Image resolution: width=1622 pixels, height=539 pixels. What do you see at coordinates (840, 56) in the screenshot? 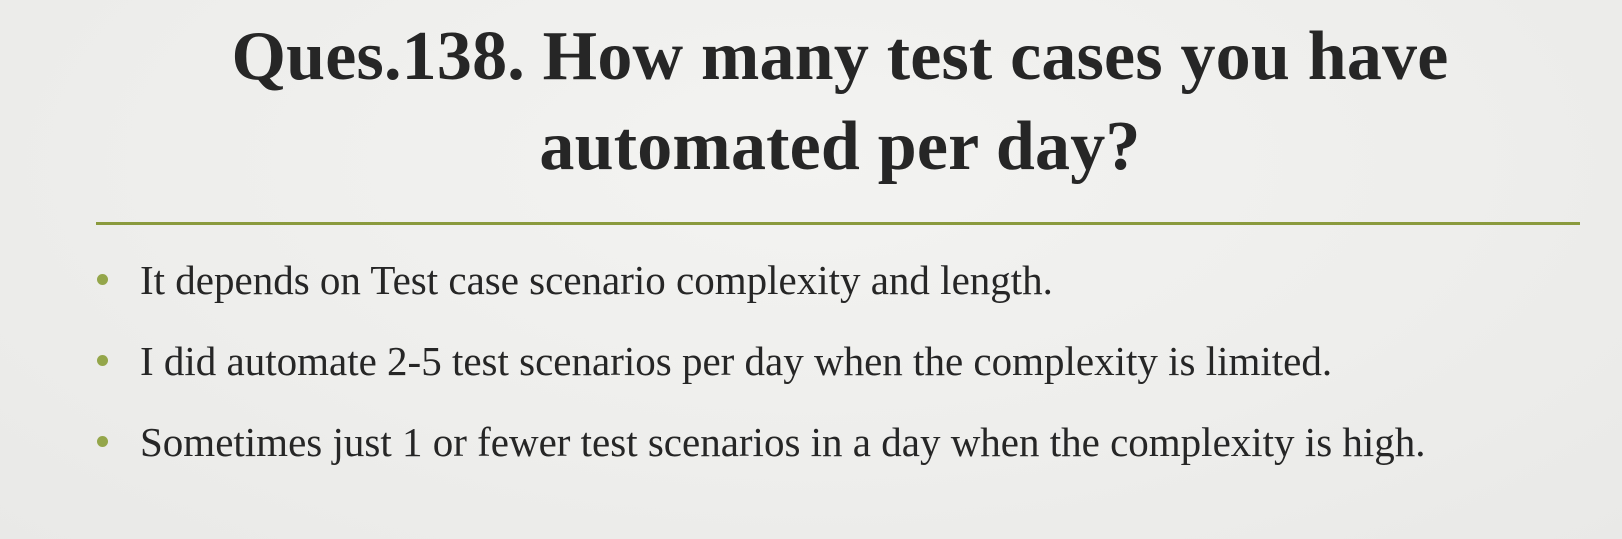
I see `slide-title-line-1: Ques.138. How many test cases you have` at bounding box center [840, 56].